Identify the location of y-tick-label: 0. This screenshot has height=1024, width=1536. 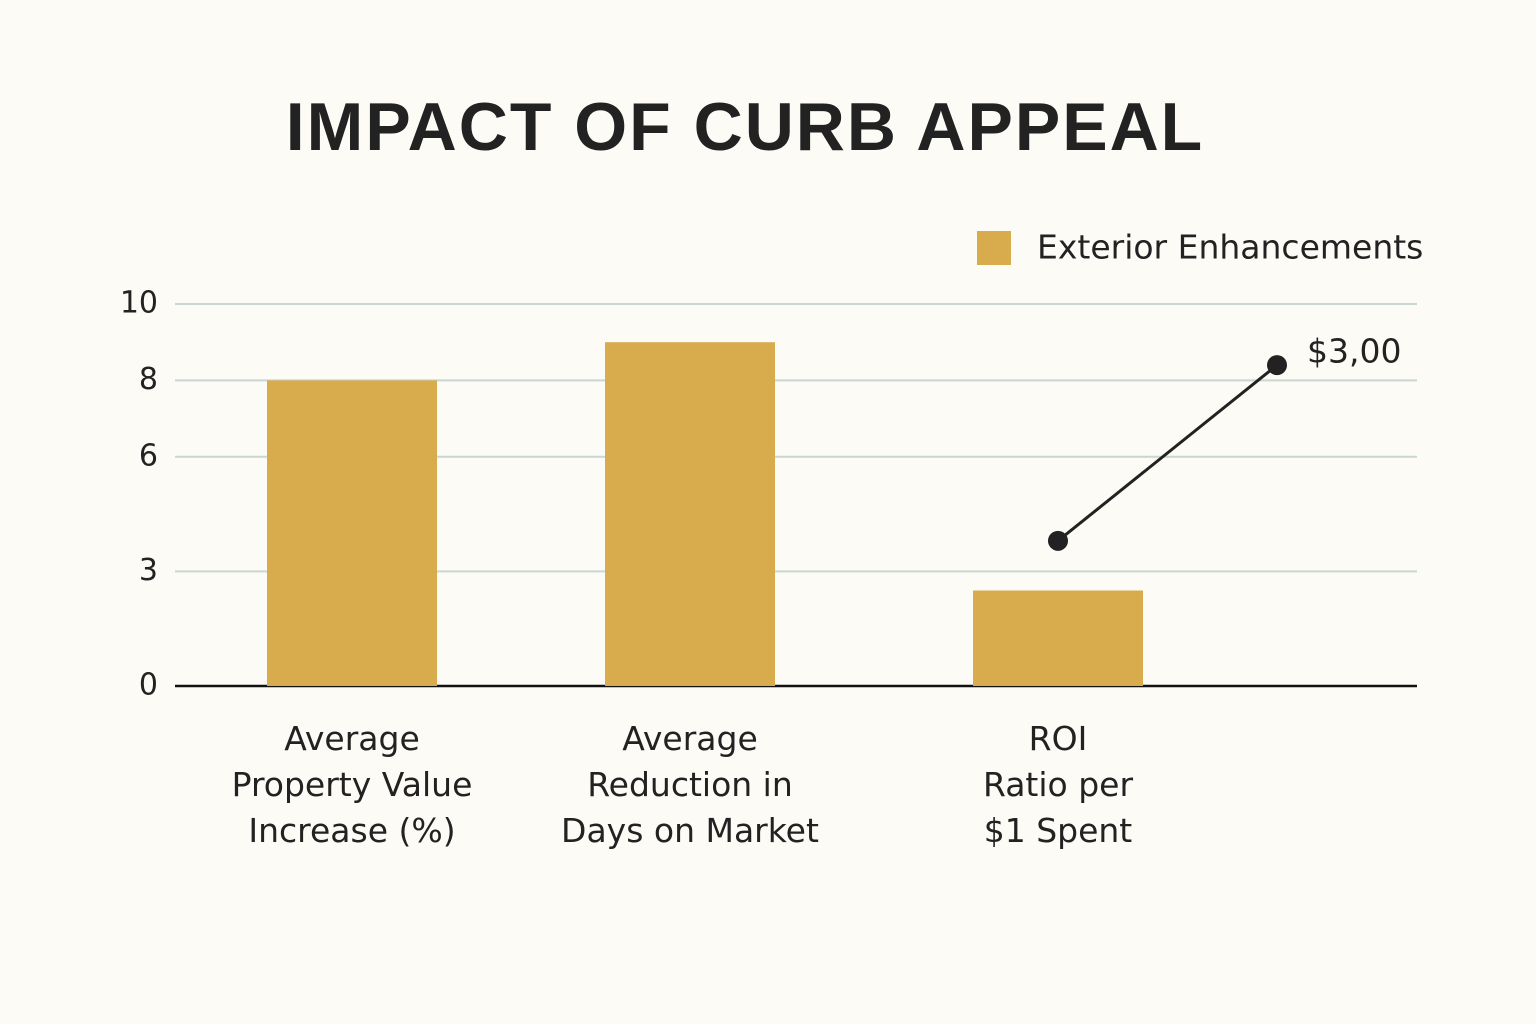
(148, 685).